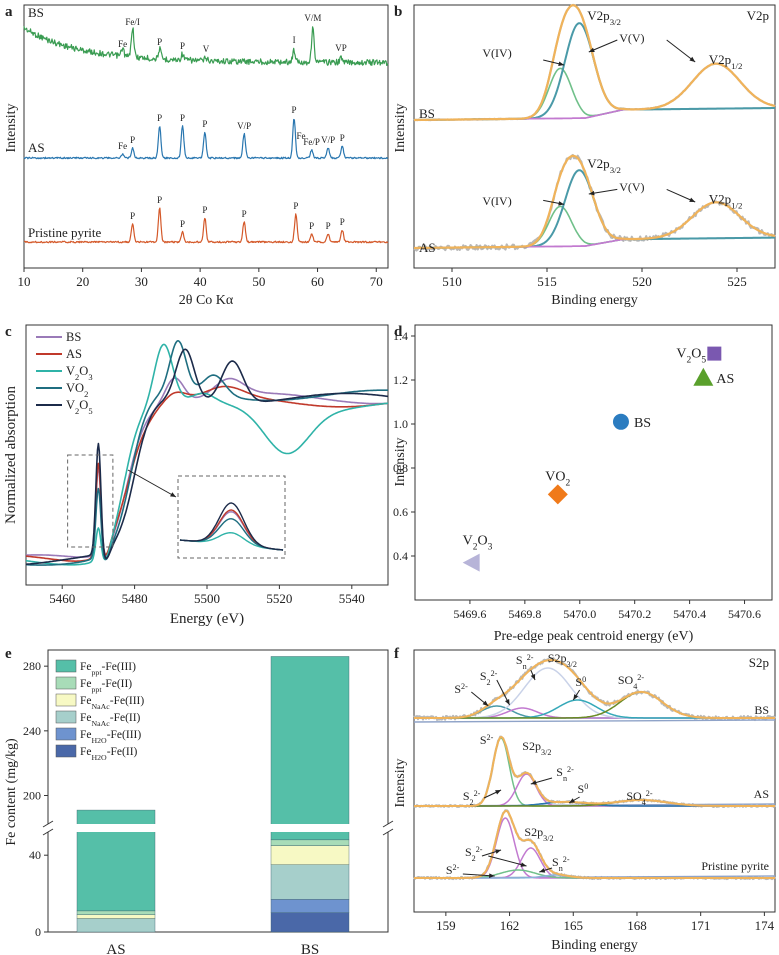 The image size is (779, 955). What do you see at coordinates (496, 201) in the screenshot?
I see `peak-label: V(IV)` at bounding box center [496, 201].